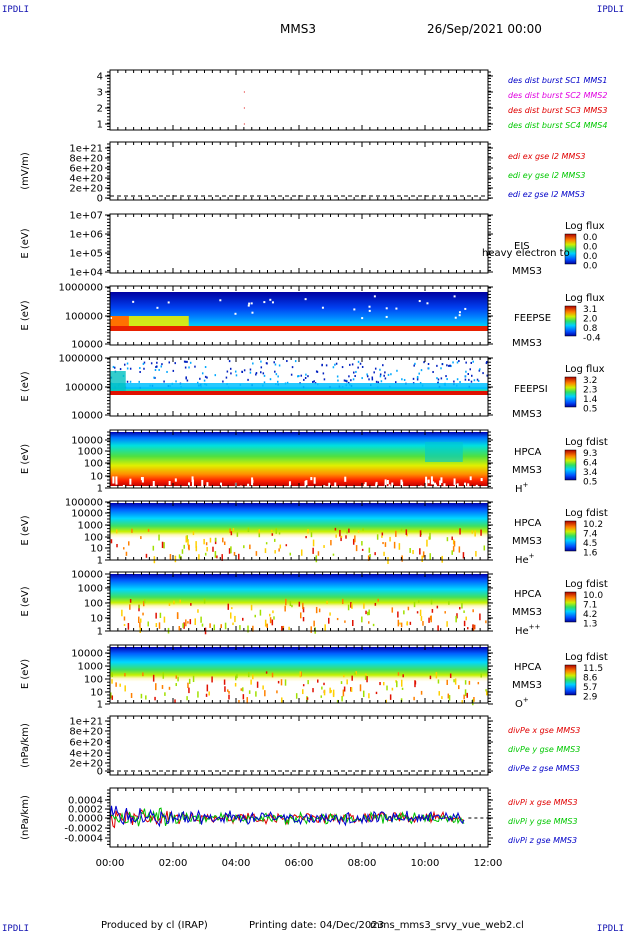  I want to click on y-tick-label: 8e+20, so click(86, 159).